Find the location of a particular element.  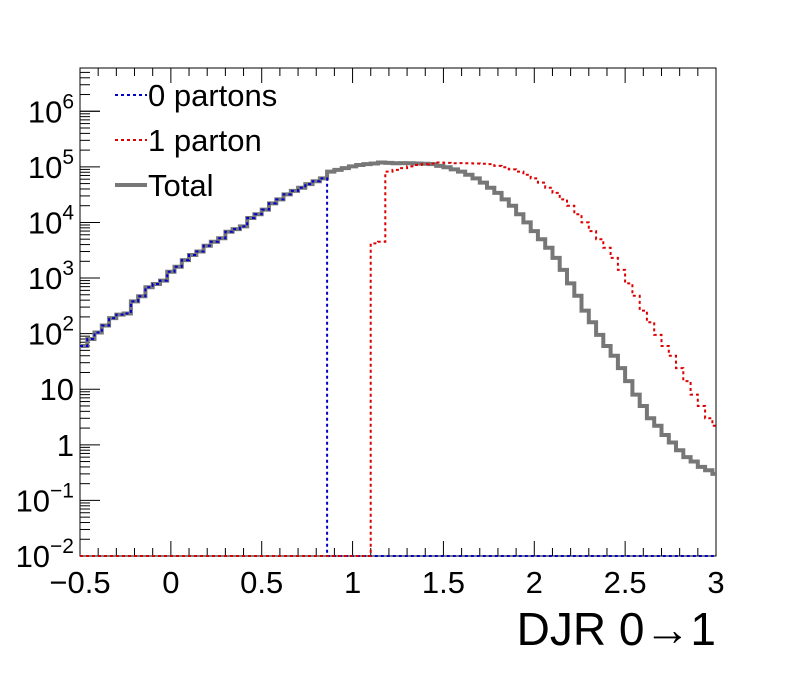

y-tick-label: 10 is located at coordinates (57, 389).